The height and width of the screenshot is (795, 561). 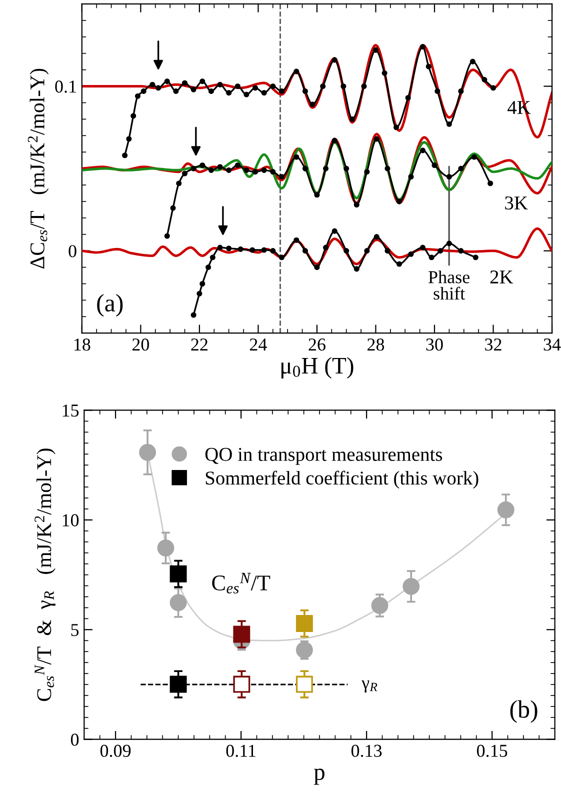 I want to click on y-tick-label: 0.1, so click(x=65, y=86).